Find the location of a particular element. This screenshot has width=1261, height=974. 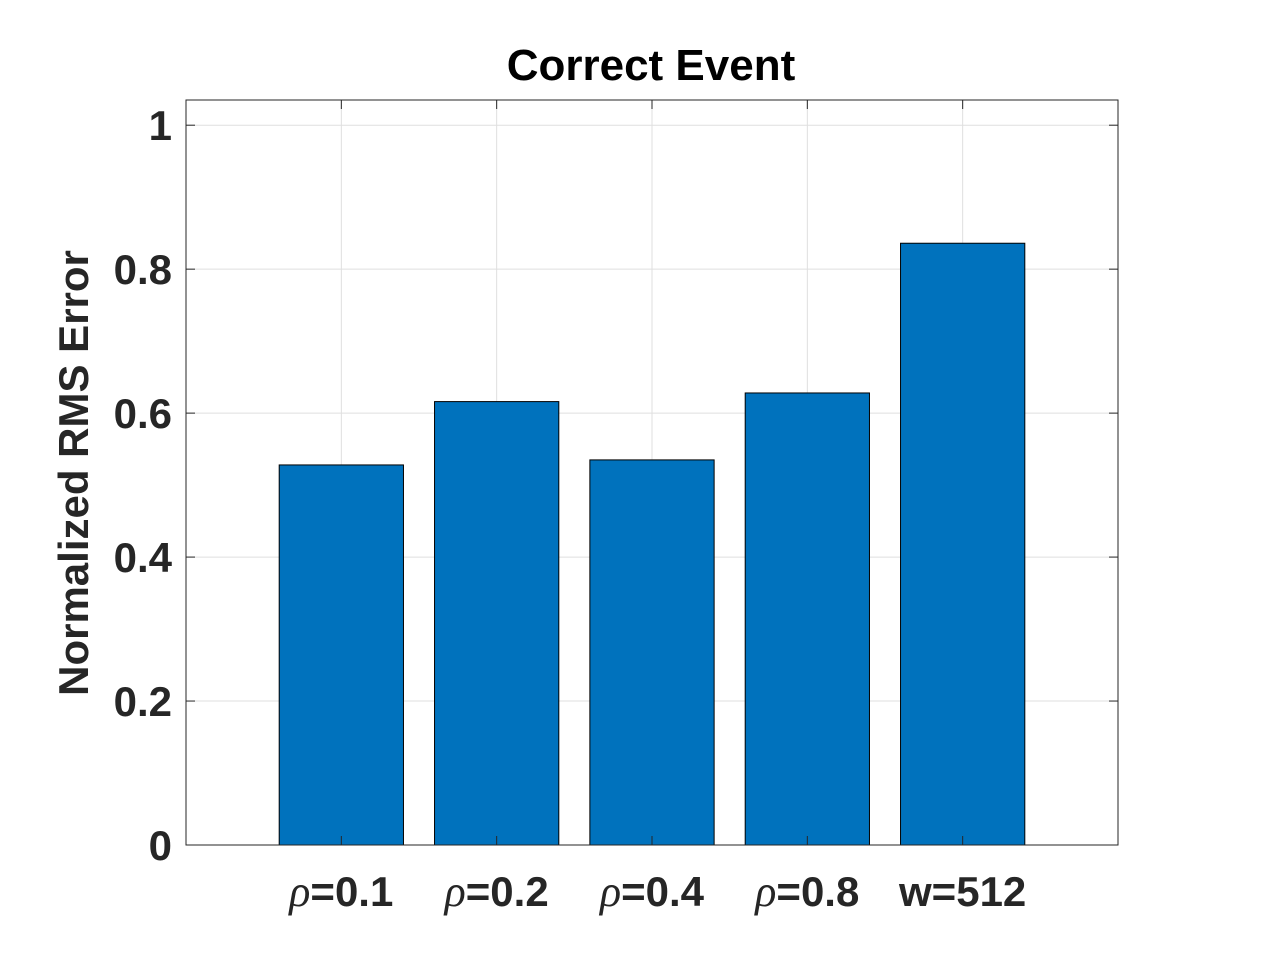

y-tick-label: 0.4 is located at coordinates (143, 557).